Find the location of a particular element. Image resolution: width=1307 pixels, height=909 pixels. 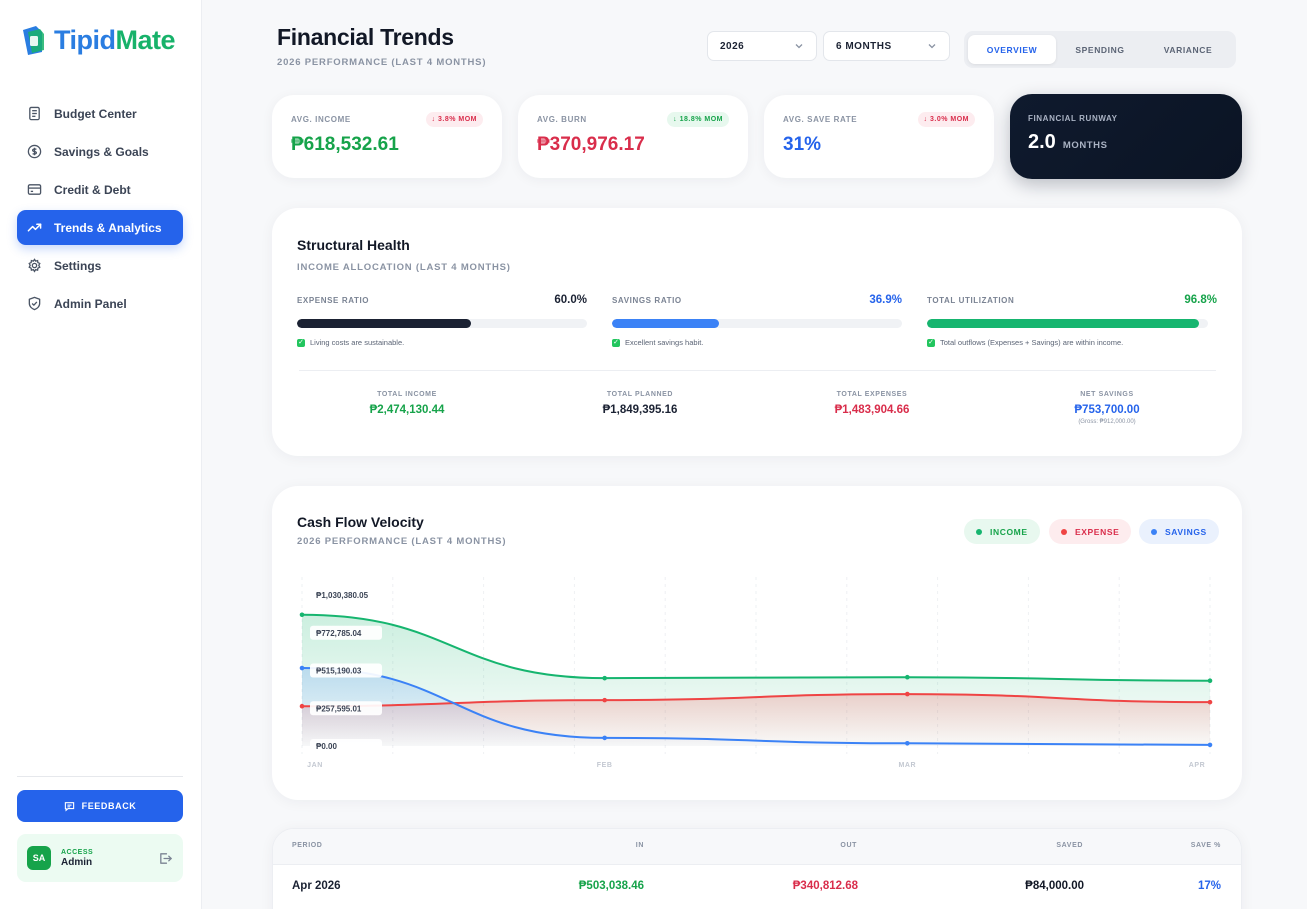

x-tick-label: FEB is located at coordinates (605, 765).